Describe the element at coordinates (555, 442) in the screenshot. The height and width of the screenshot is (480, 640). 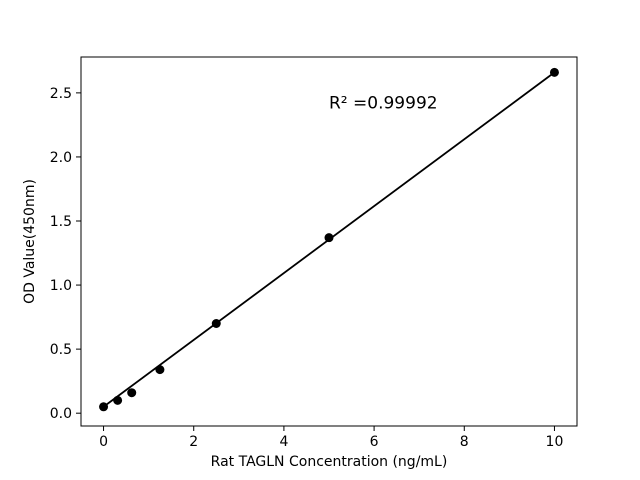
I see `x-tick-label: 10` at that location.